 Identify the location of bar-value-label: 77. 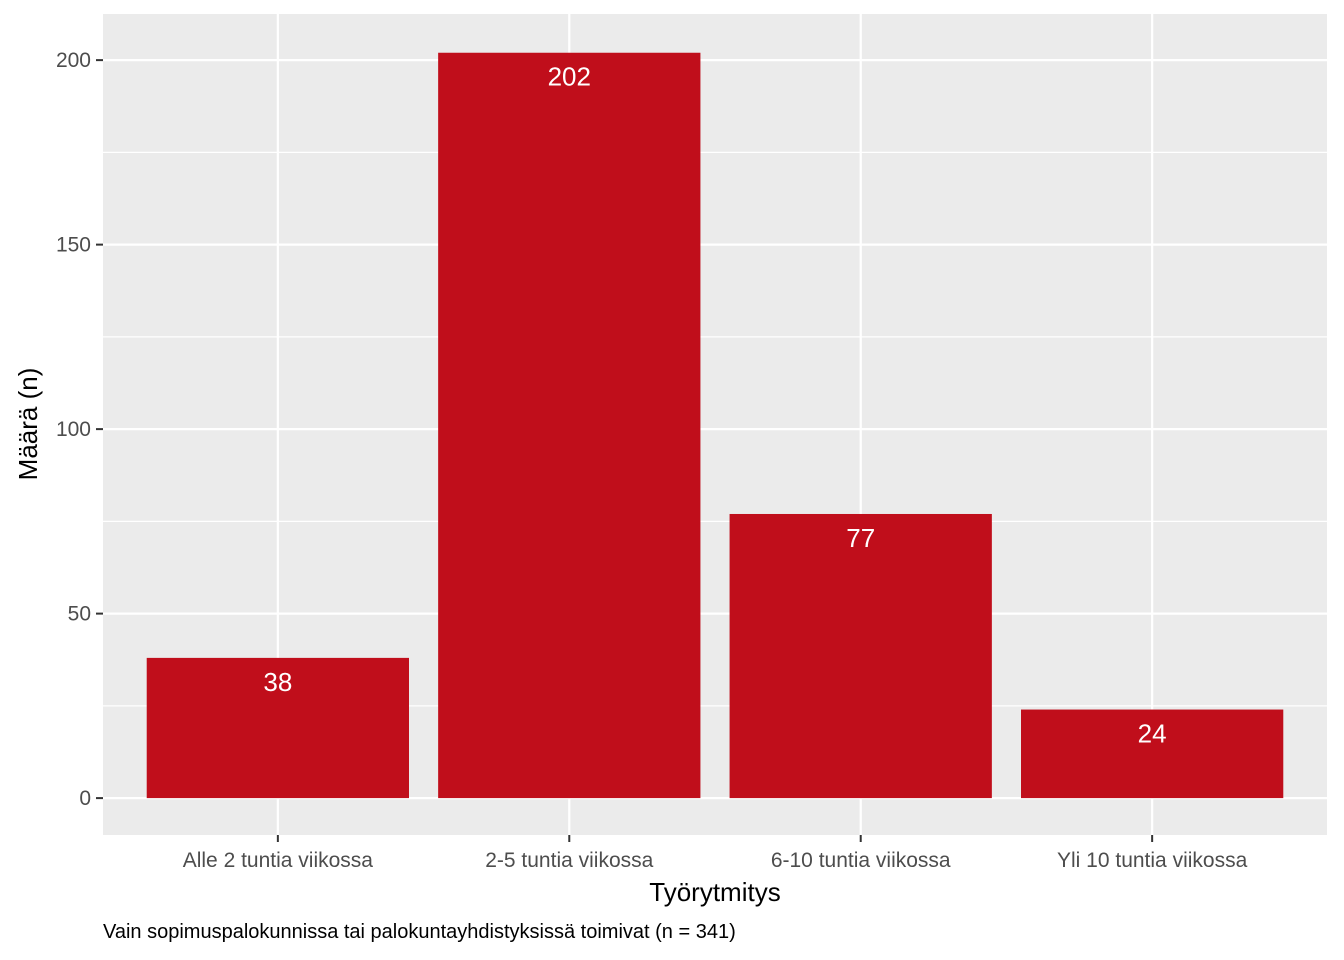
(860, 538).